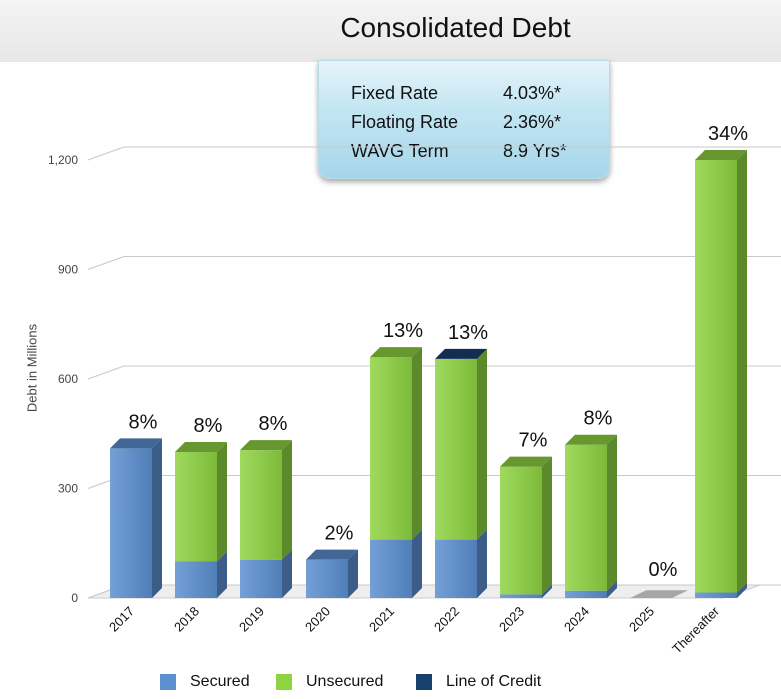 Image resolution: width=781 pixels, height=699 pixels. What do you see at coordinates (400, 151) in the screenshot?
I see `wavg-term-label: WAVG Term` at bounding box center [400, 151].